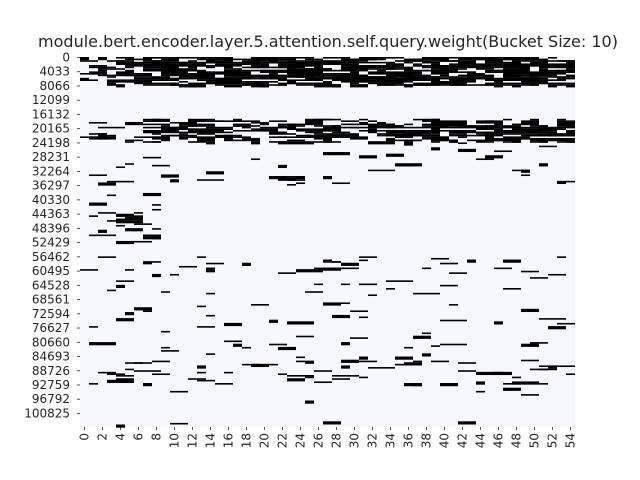 This screenshot has width=640, height=480. I want to click on x-tick-label: 30, so click(355, 440).